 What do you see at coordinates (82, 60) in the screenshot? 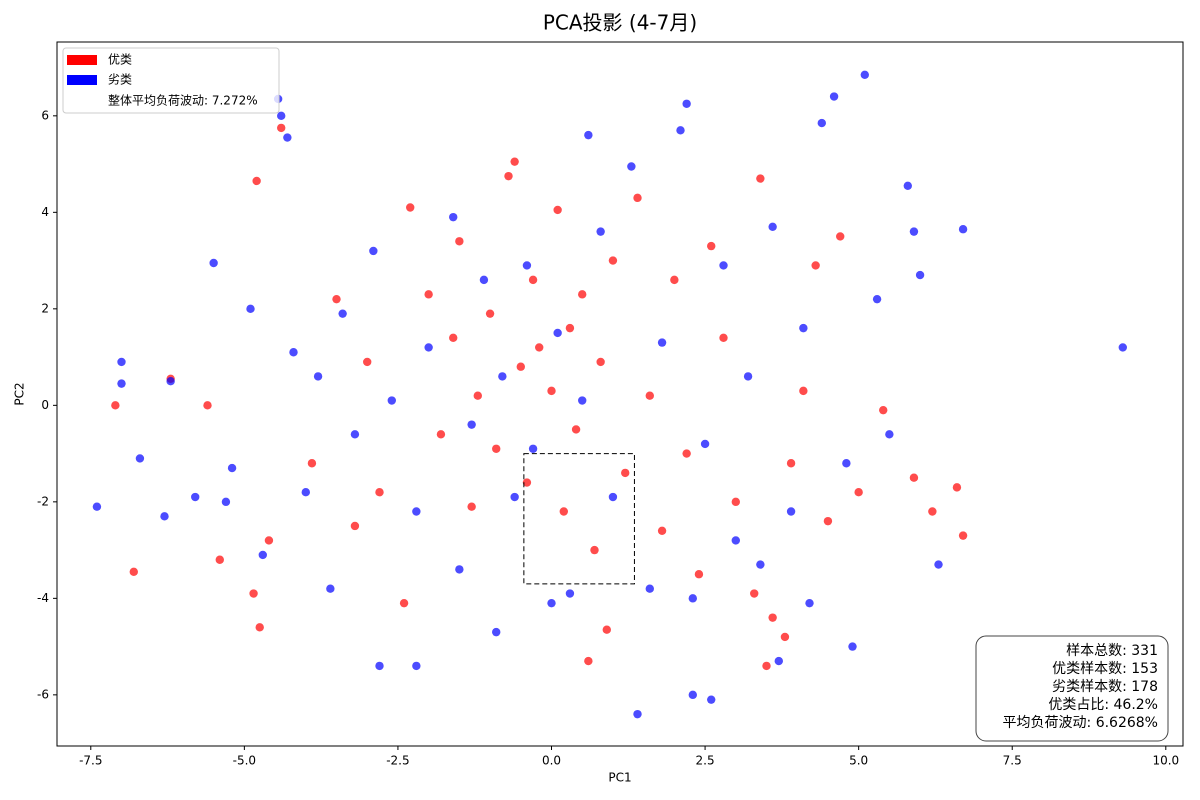
I see `legend-swatch` at bounding box center [82, 60].